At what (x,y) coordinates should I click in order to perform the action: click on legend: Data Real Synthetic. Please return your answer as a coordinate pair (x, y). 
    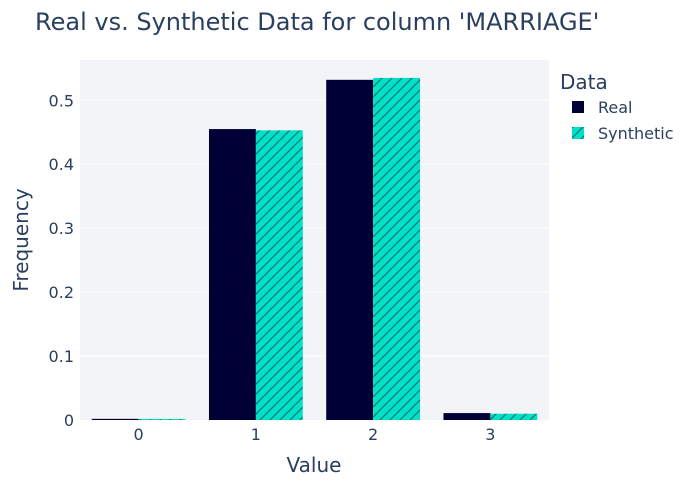
    Looking at the image, I should click on (617, 106).